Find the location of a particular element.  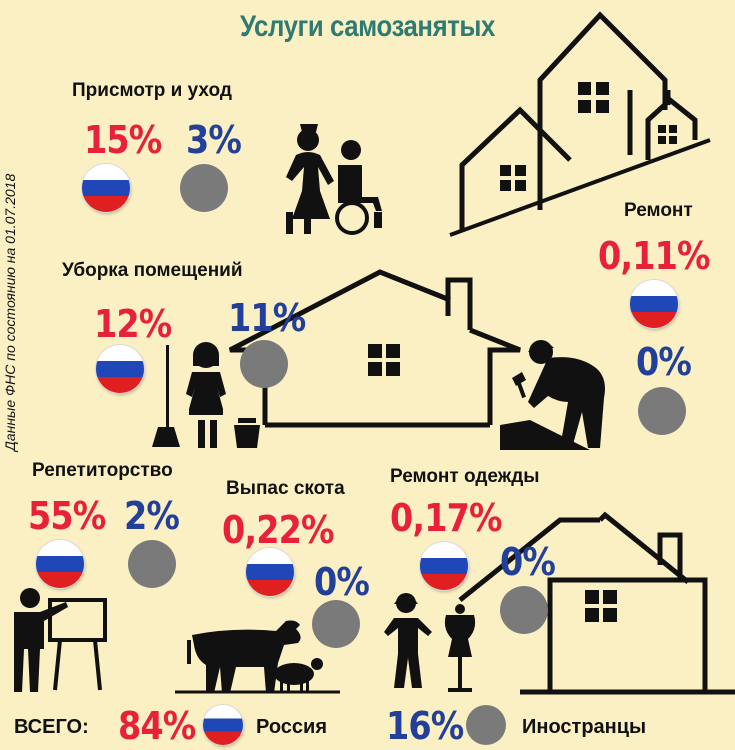

russia-pct-grazing: 0,22% is located at coordinates (278, 530).